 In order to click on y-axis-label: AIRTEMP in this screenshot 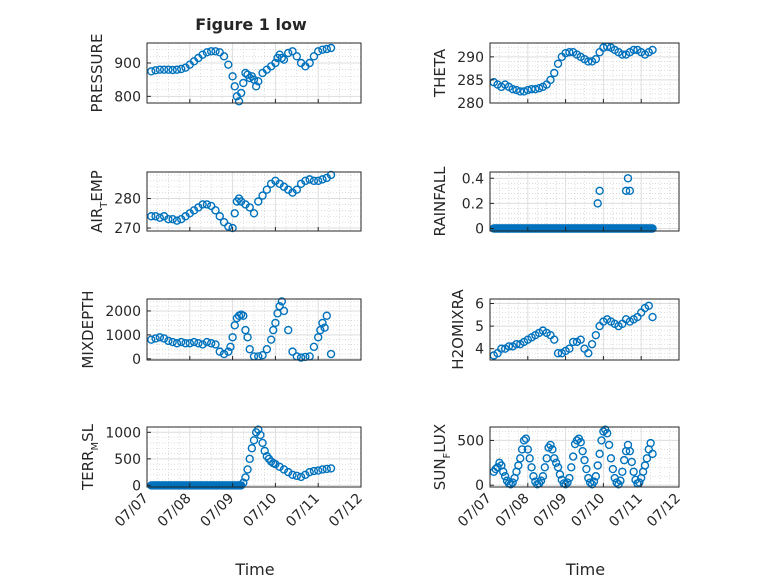, I will do `click(99, 201)`.